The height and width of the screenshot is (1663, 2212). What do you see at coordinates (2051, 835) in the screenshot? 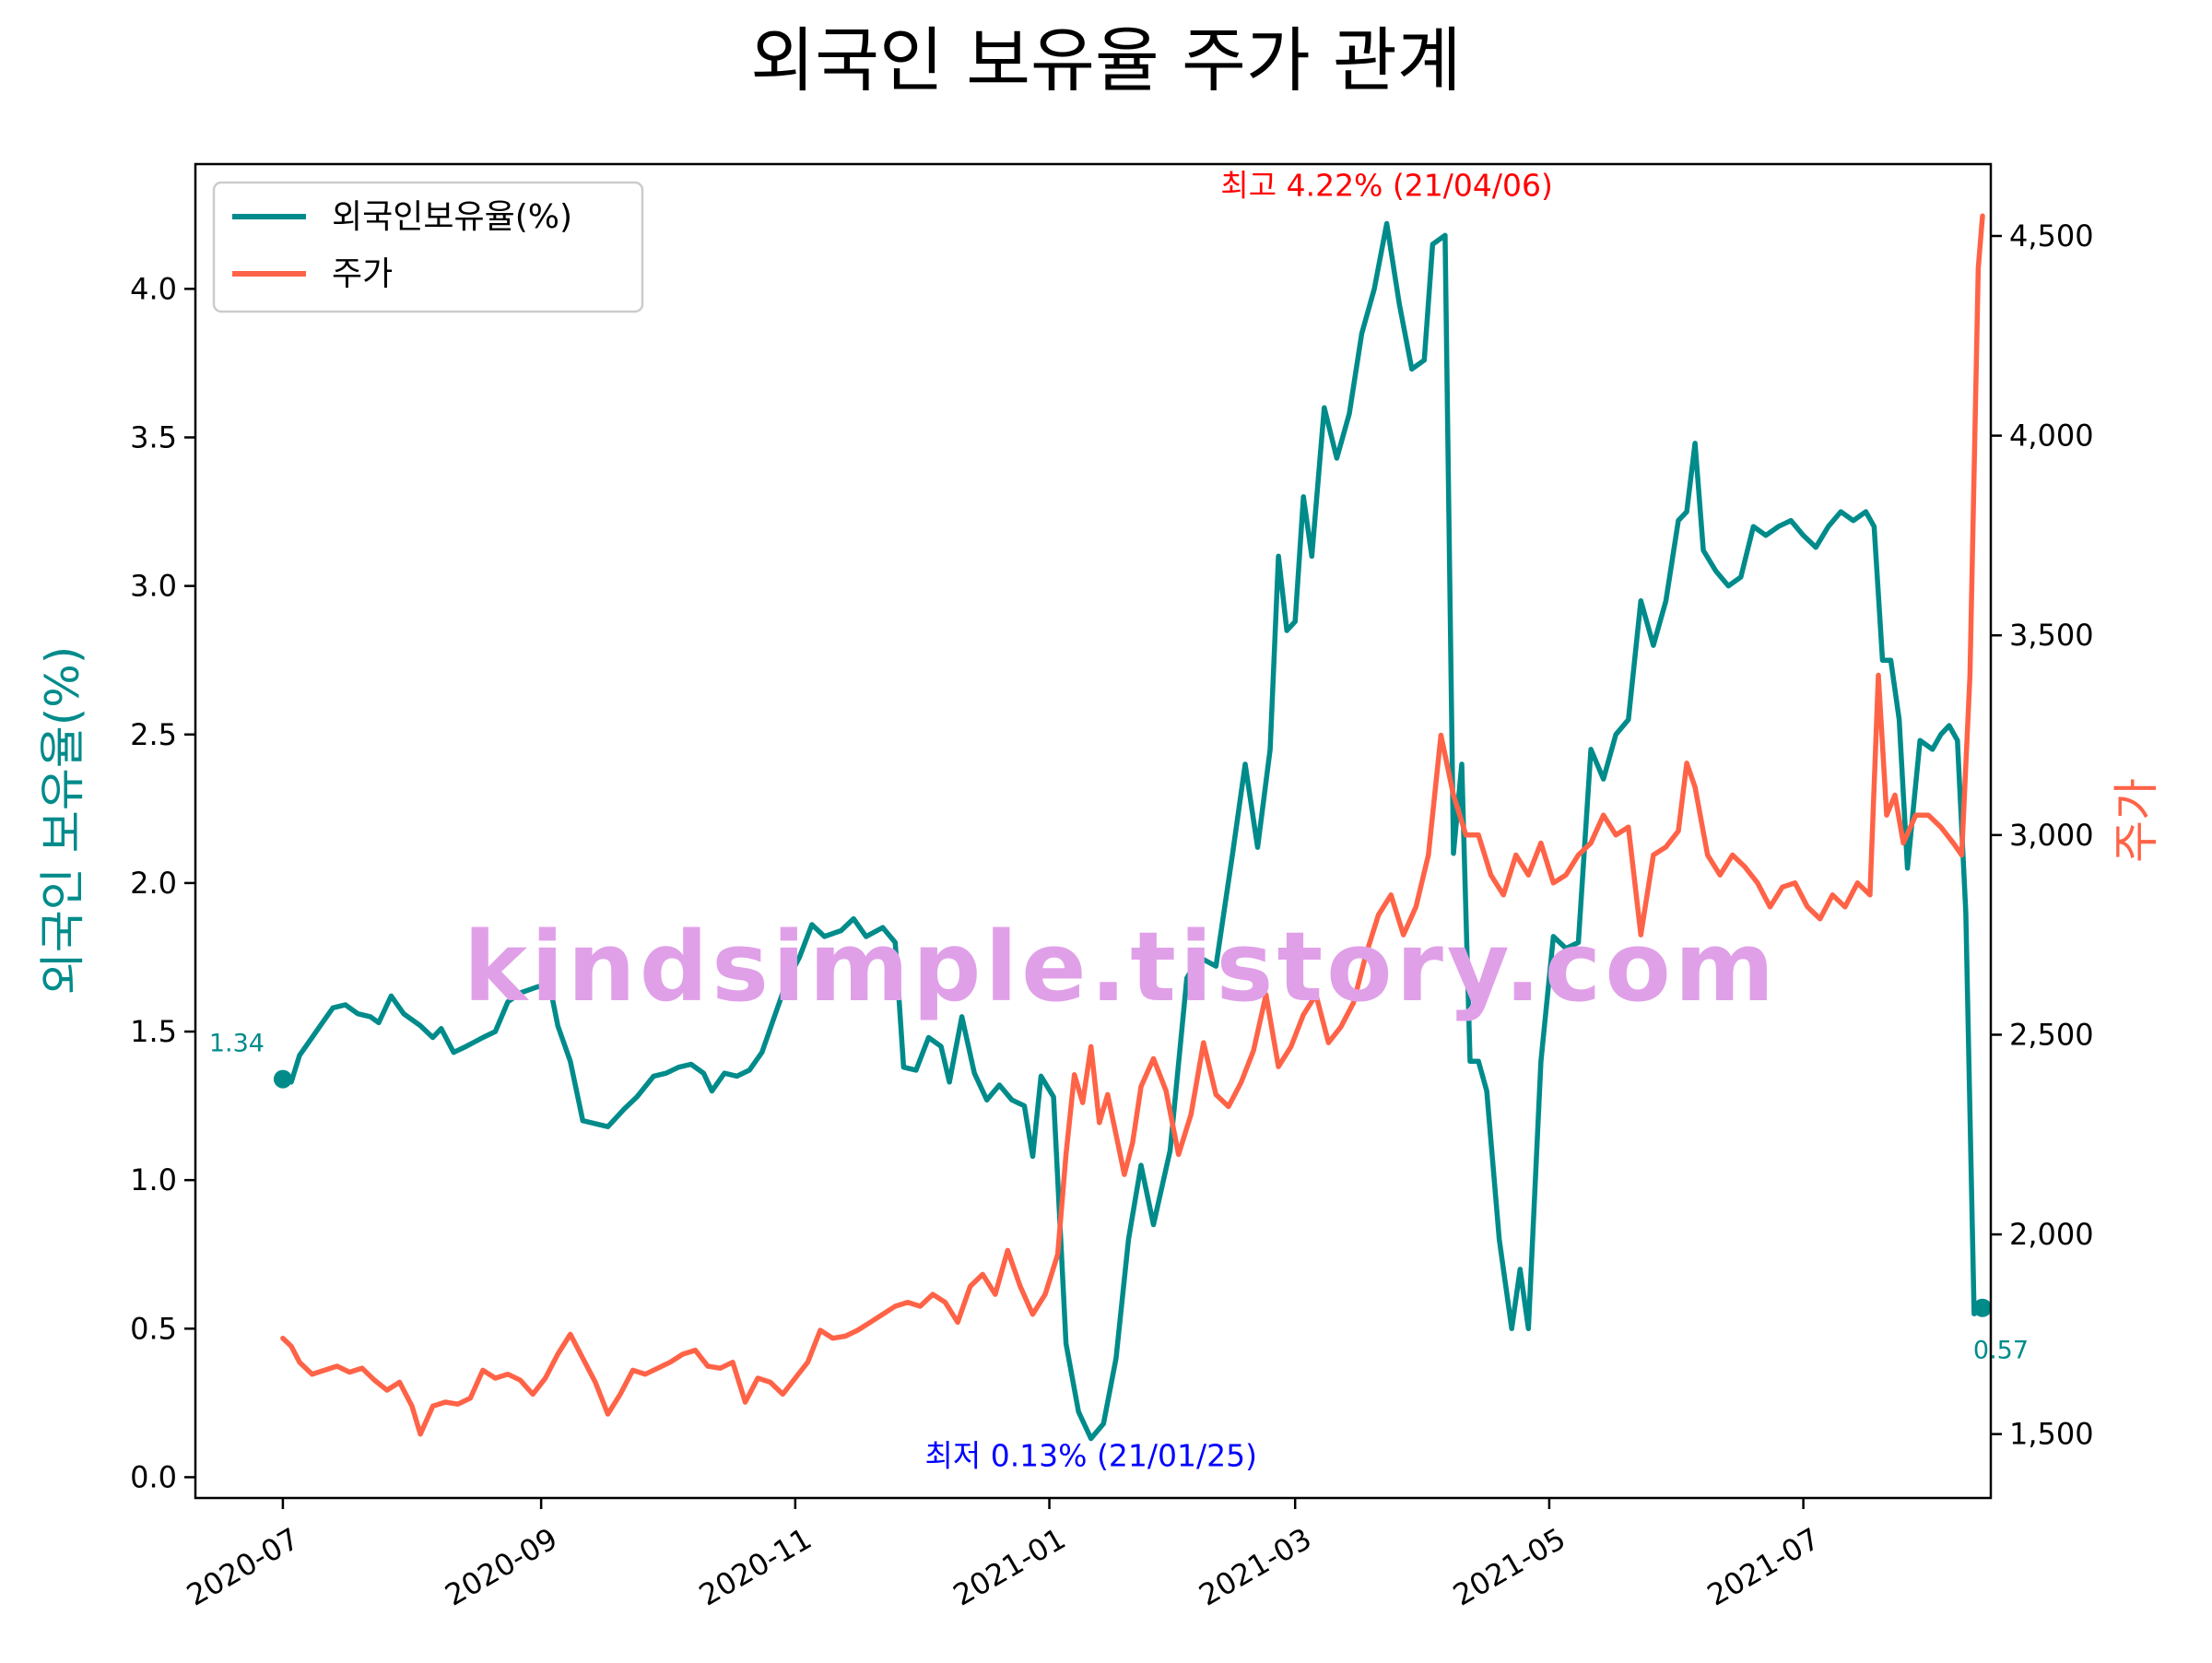
I see `y-right-tick-label: 3,000` at bounding box center [2051, 835].